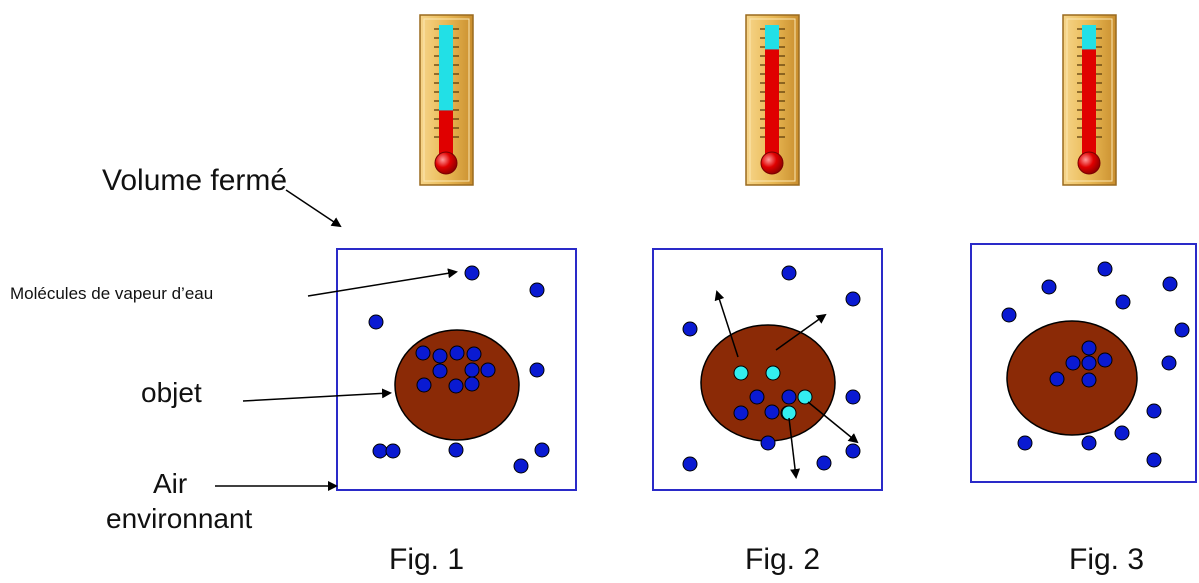 This screenshot has height=583, width=1199. I want to click on closed-volume-box-fig3, so click(1083, 363).